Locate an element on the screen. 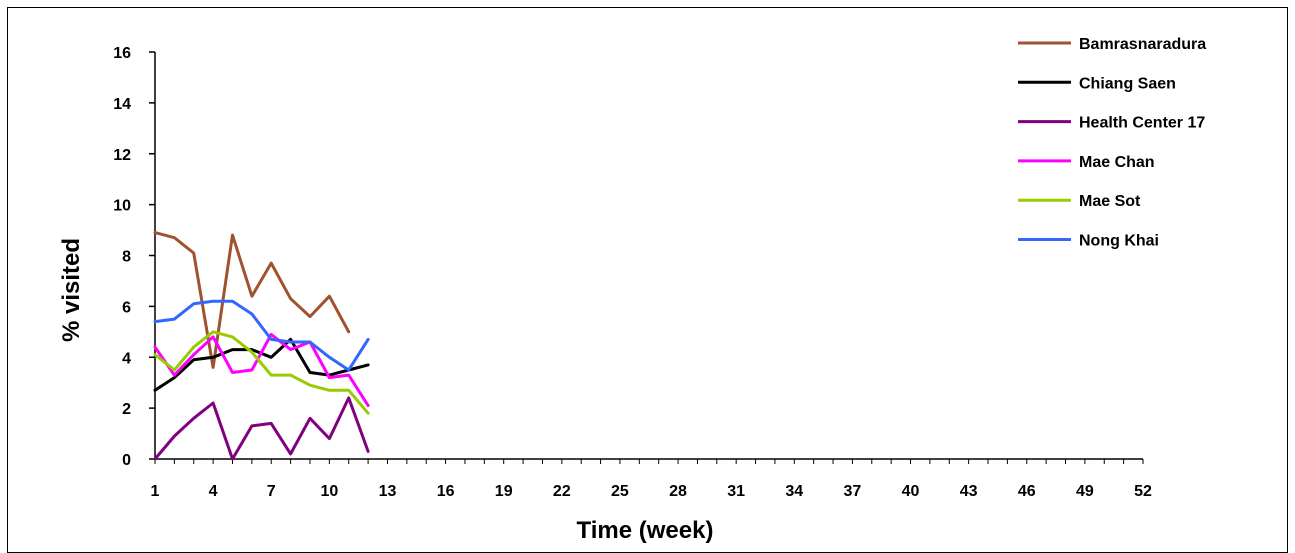 The image size is (1295, 553). x-tick-label: 1 is located at coordinates (155, 491).